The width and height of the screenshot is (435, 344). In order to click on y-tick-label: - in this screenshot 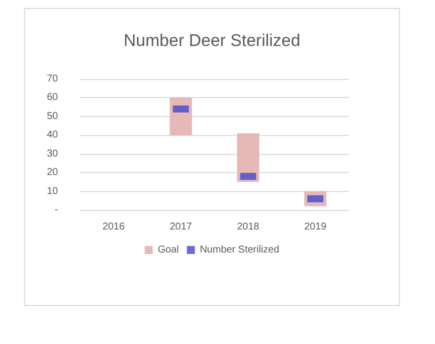, I will do `click(56, 210)`.